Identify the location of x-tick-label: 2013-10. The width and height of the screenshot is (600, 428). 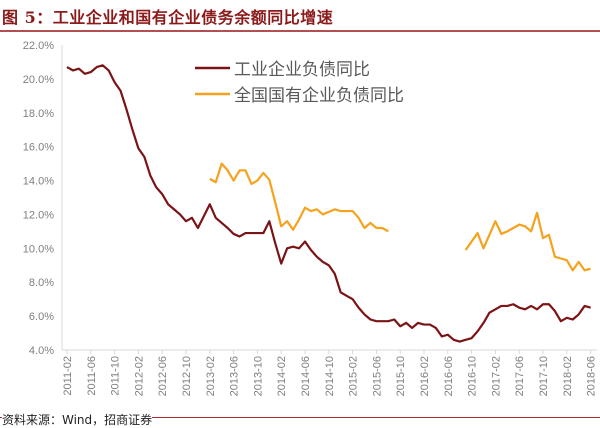
(258, 376).